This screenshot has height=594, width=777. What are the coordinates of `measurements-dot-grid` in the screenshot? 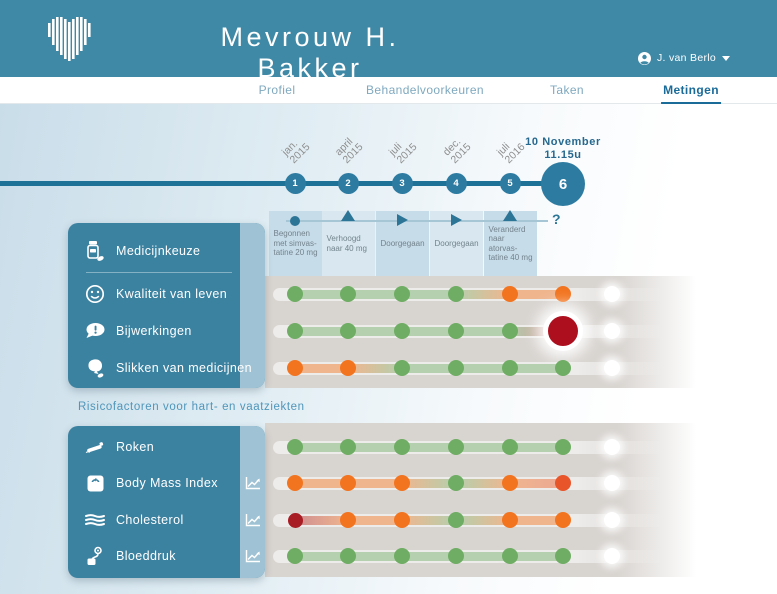 It's located at (485, 332).